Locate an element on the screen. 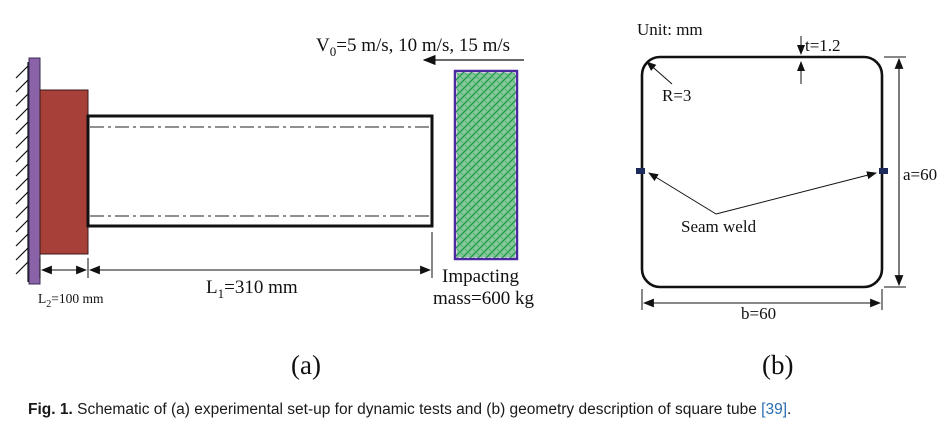 Image resolution: width=952 pixels, height=439 pixels. l1-label: L1=310 mm is located at coordinates (252, 289).